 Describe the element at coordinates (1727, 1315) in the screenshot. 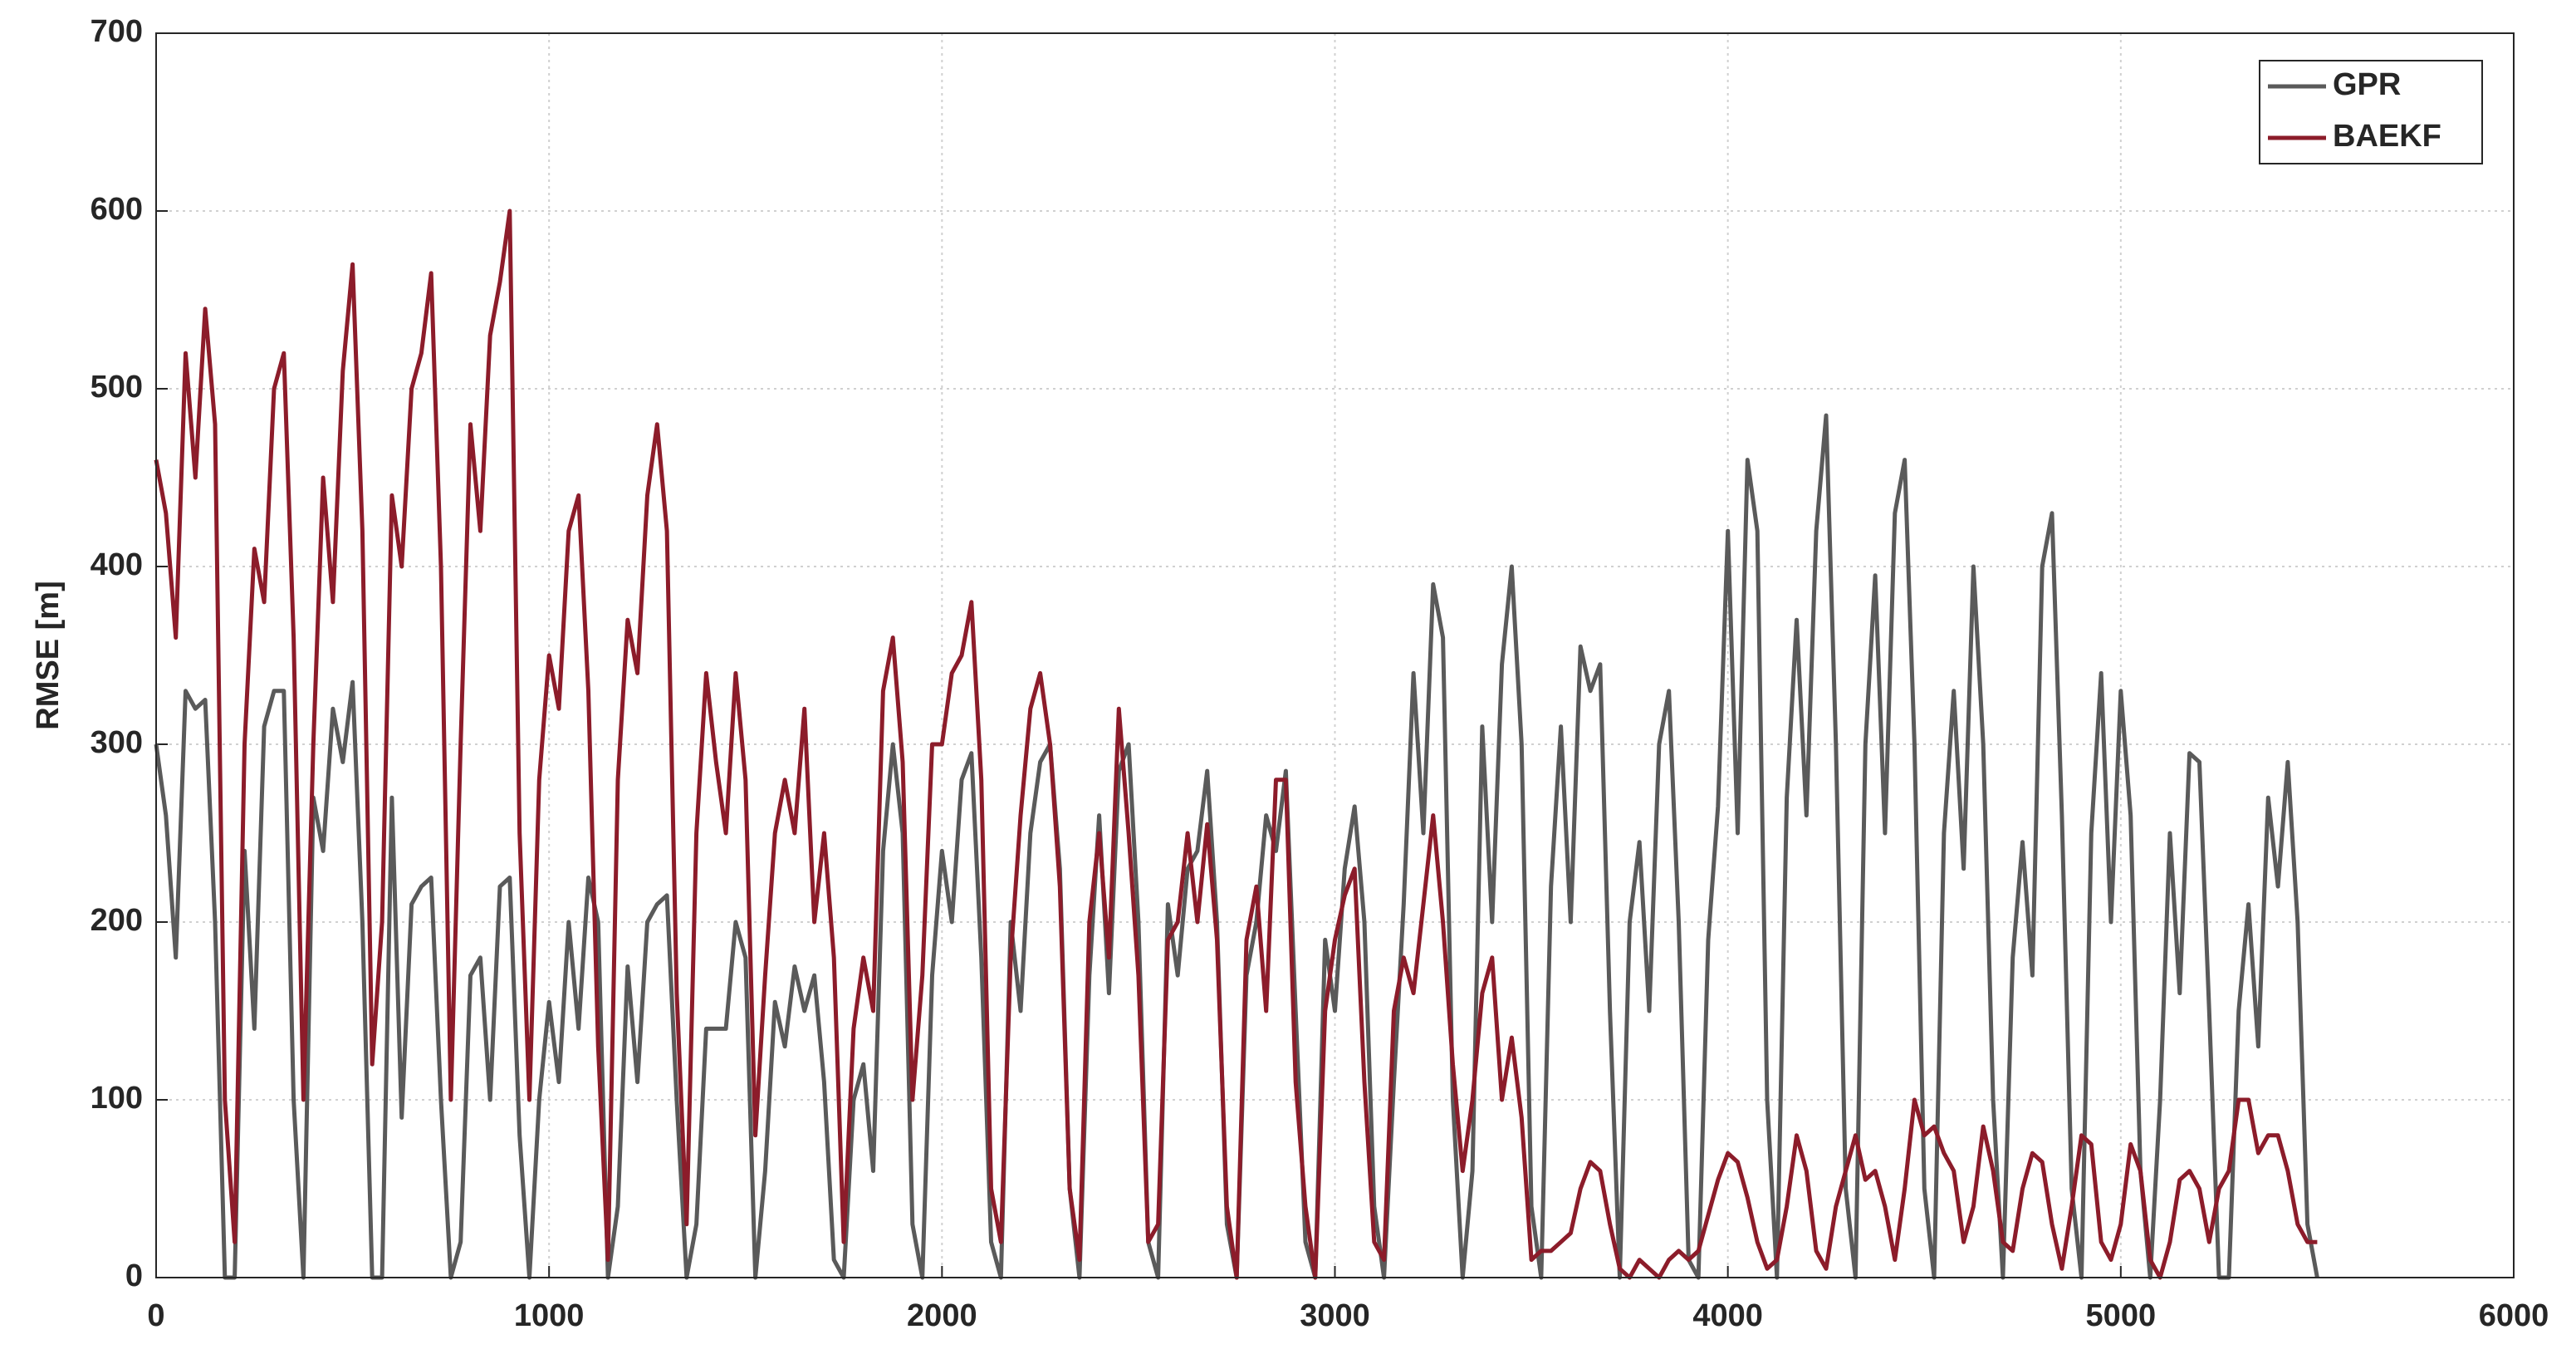

I see `x-tick-label: 4000` at that location.